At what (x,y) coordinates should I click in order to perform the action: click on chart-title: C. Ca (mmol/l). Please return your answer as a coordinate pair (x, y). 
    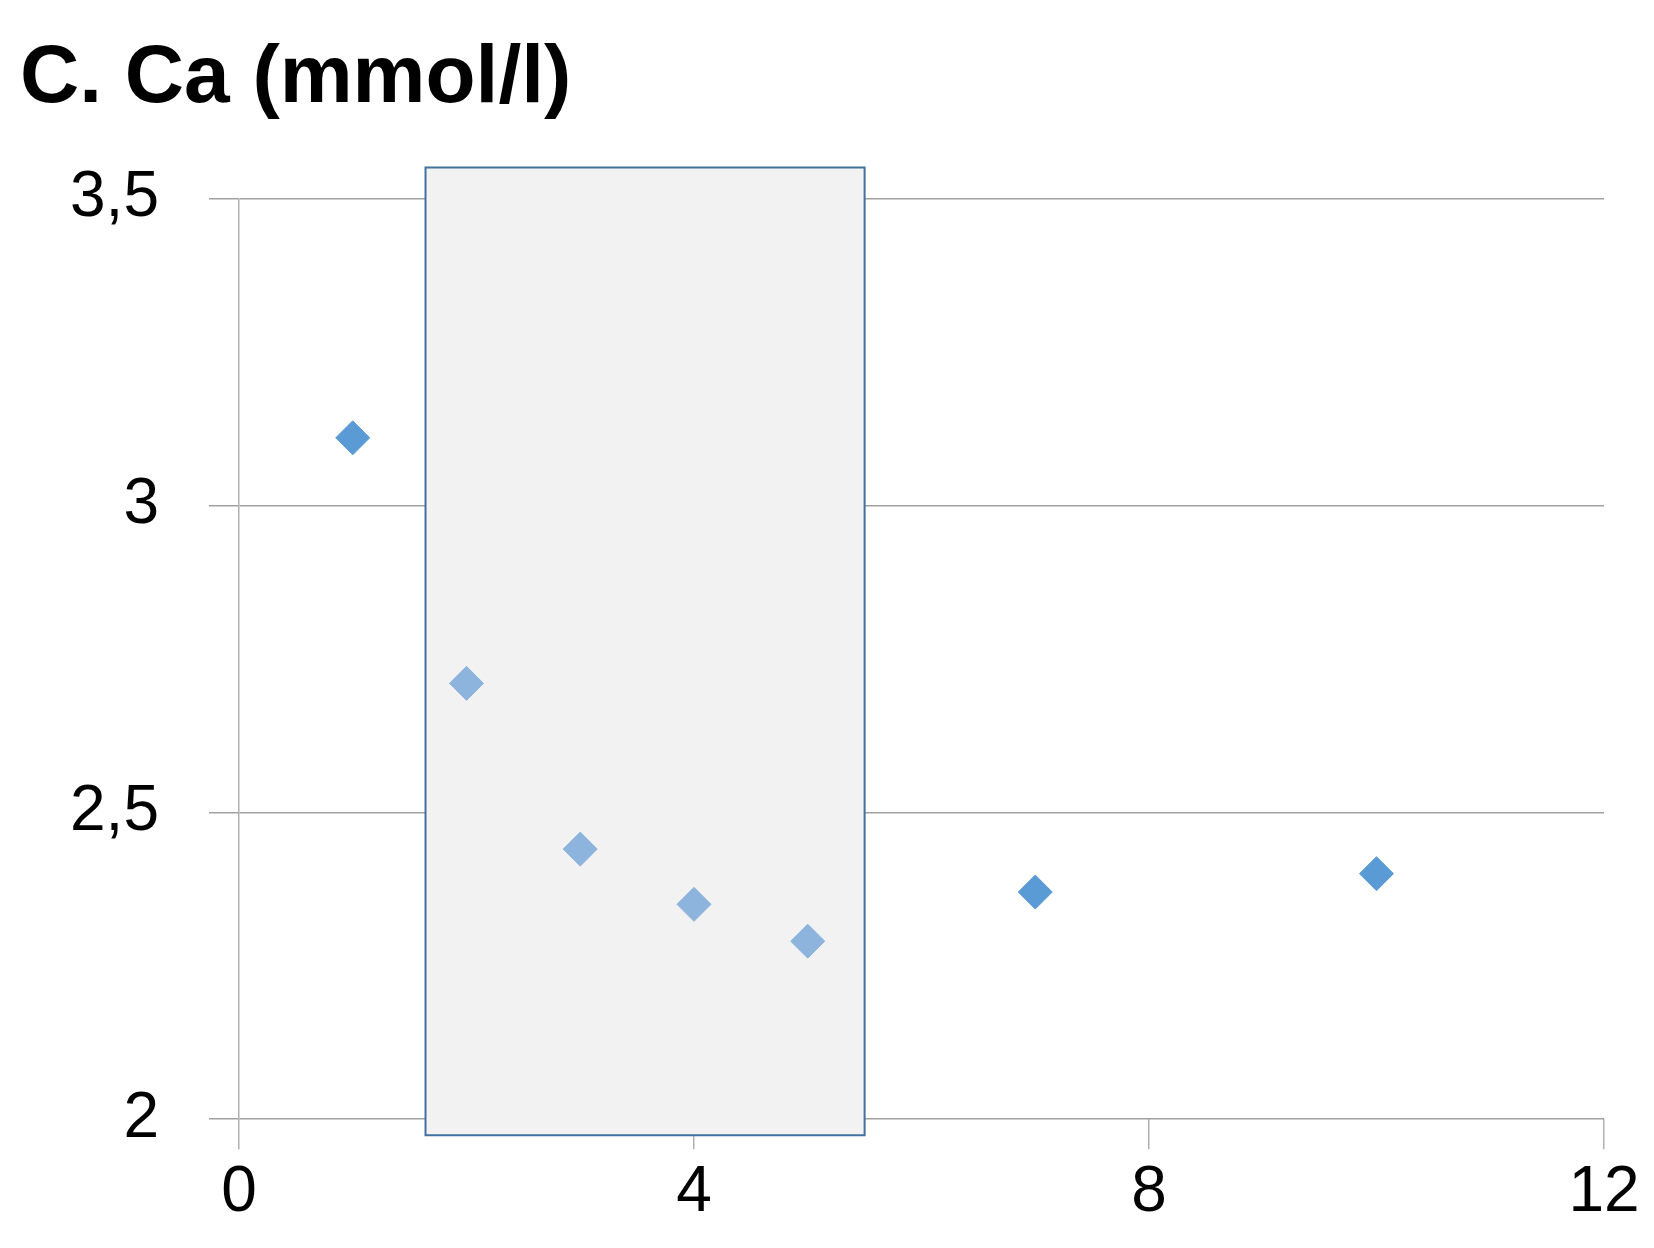
    Looking at the image, I should click on (296, 73).